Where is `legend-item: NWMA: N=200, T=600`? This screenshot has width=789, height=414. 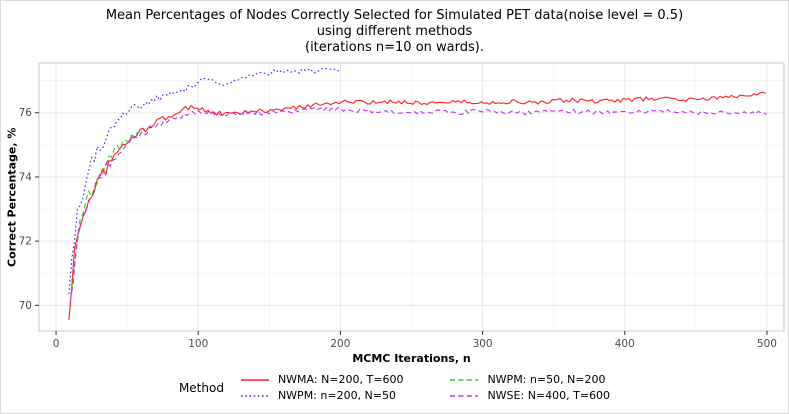
legend-item: NWMA: N=200, T=600 is located at coordinates (322, 379).